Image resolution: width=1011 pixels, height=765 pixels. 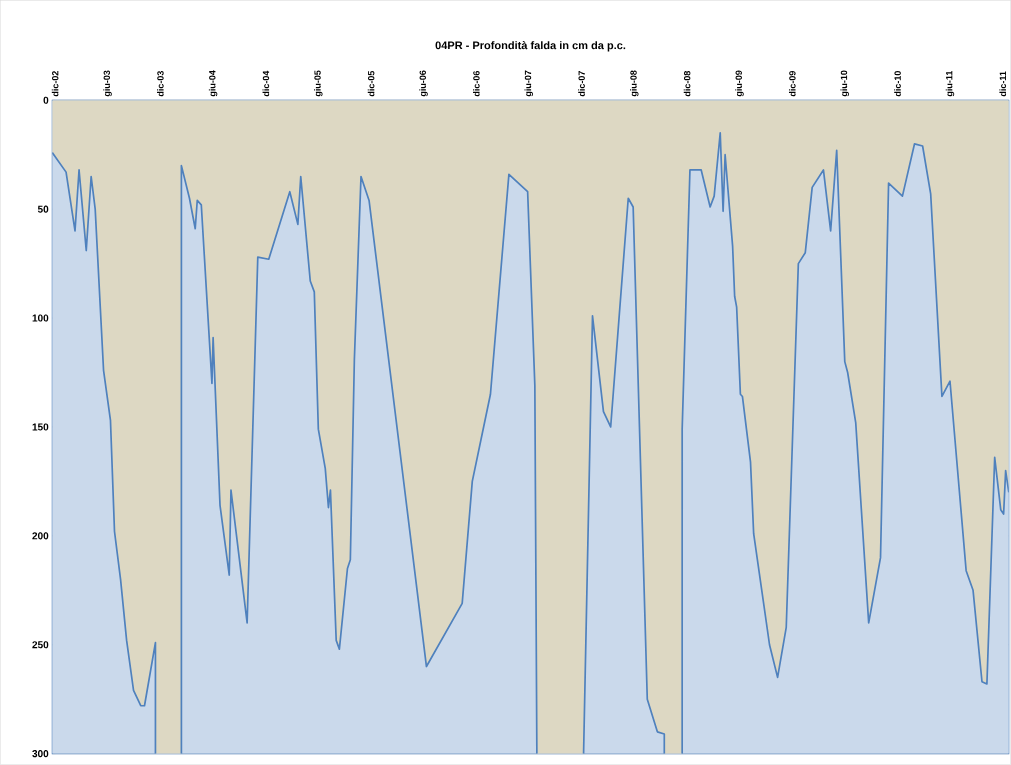 What do you see at coordinates (530, 46) in the screenshot?
I see `chart-title: 04PR - Profondità falda in cm da p.c.` at bounding box center [530, 46].